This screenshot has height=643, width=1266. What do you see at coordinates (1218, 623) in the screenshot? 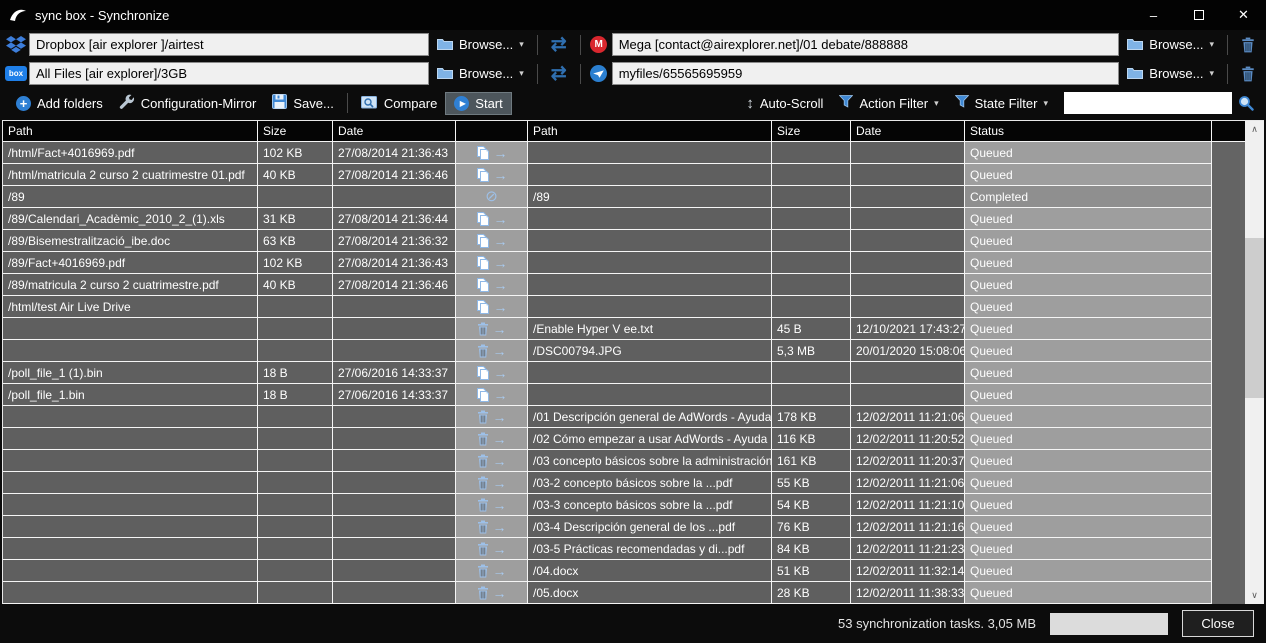
I see `close-button: Close` at bounding box center [1218, 623].